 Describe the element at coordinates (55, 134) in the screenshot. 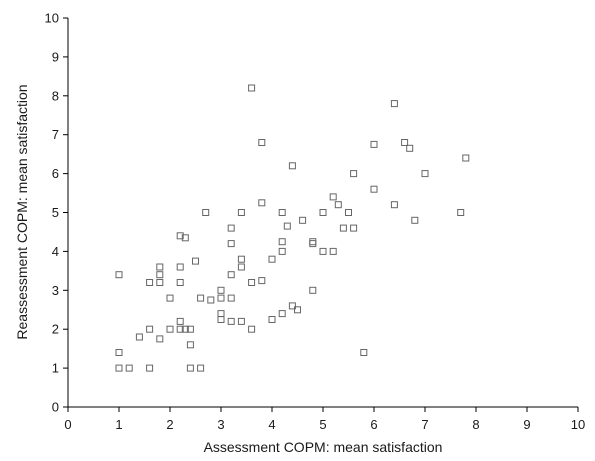

I see `y-tick-label: 7` at that location.